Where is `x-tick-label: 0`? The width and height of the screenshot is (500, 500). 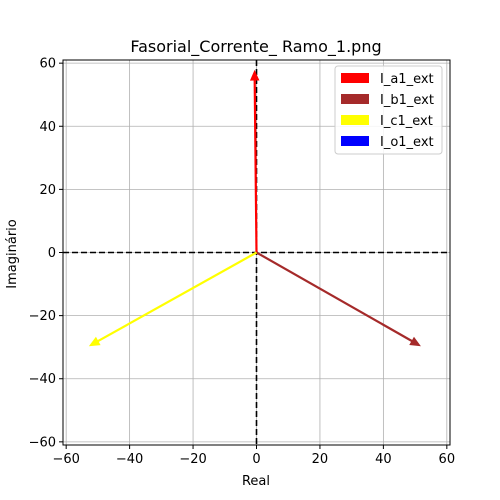 x-tick-label: 0 is located at coordinates (256, 459).